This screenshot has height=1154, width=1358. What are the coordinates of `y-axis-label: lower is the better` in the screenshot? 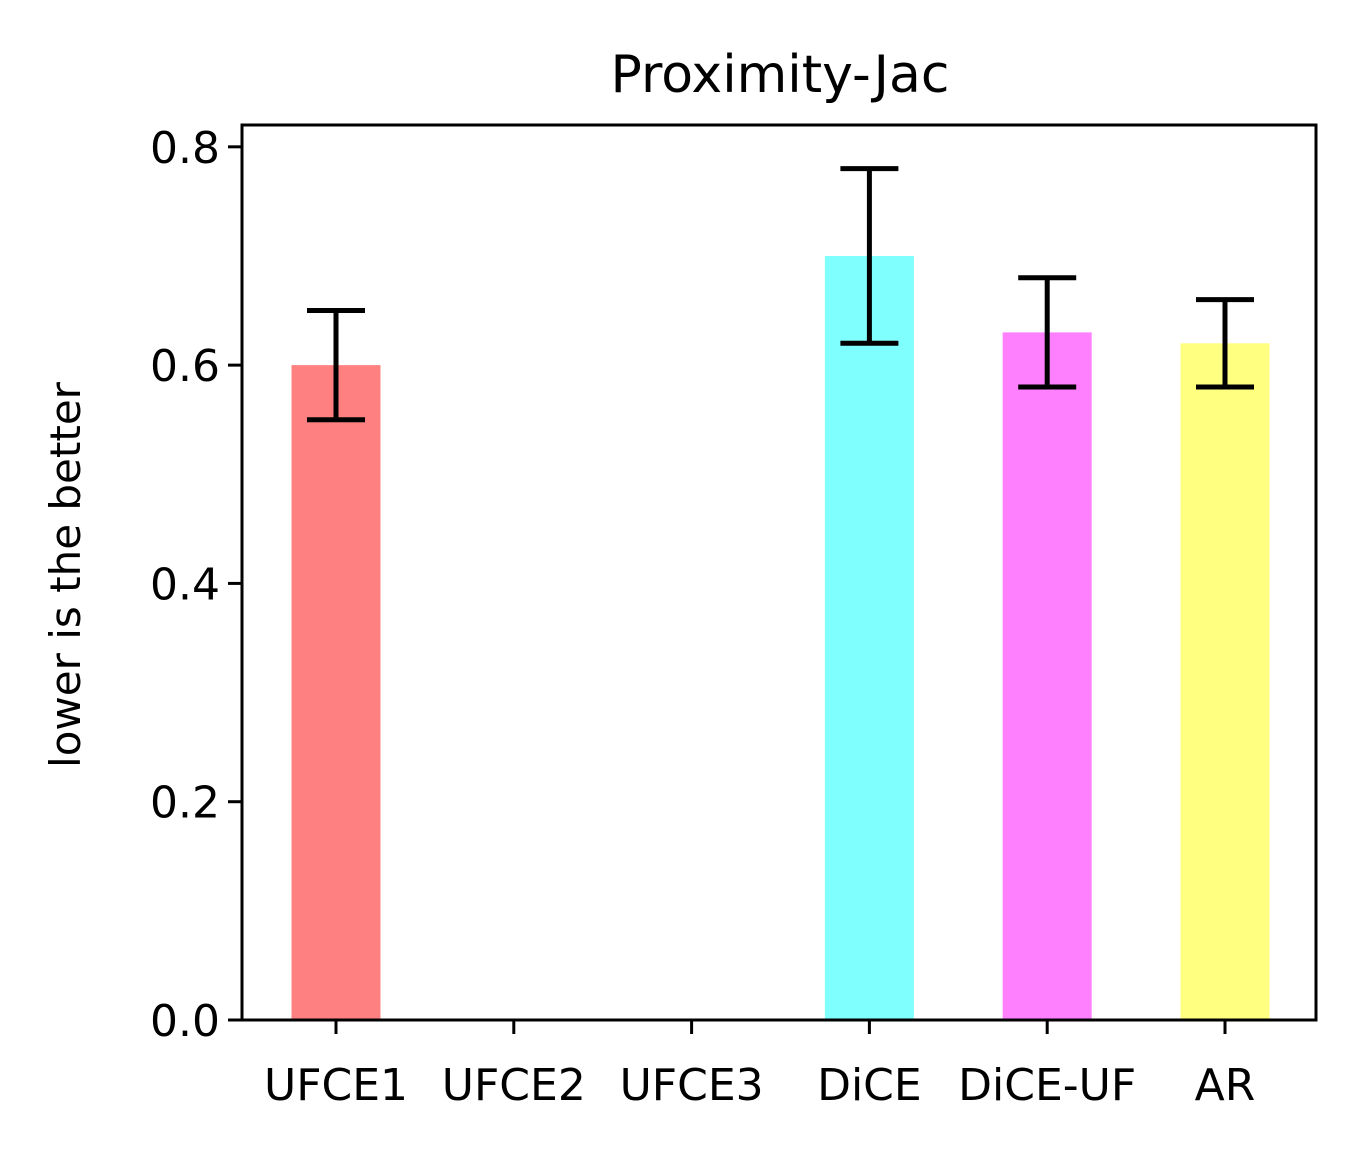 It's located at (65, 574).